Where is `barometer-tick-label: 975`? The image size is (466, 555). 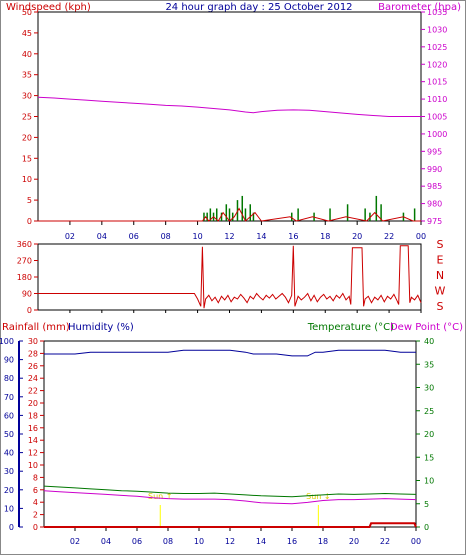 barometer-tick-label: 975 is located at coordinates (434, 221).